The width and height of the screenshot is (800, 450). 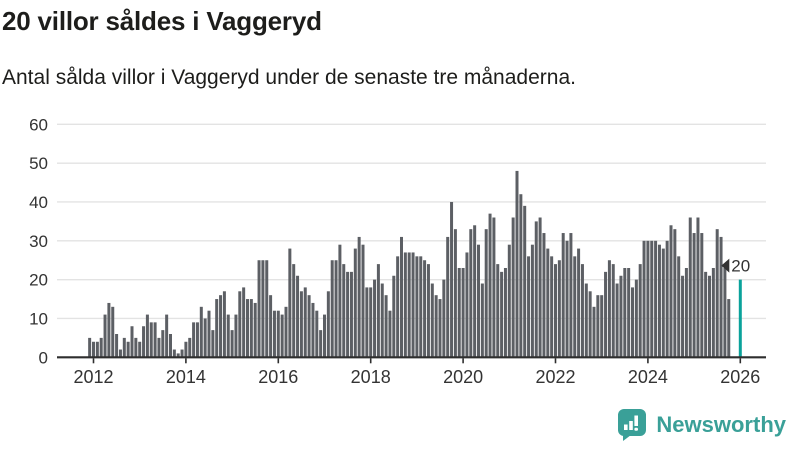 What do you see at coordinates (38, 202) in the screenshot?
I see `y-axis-tick-label: 40` at bounding box center [38, 202].